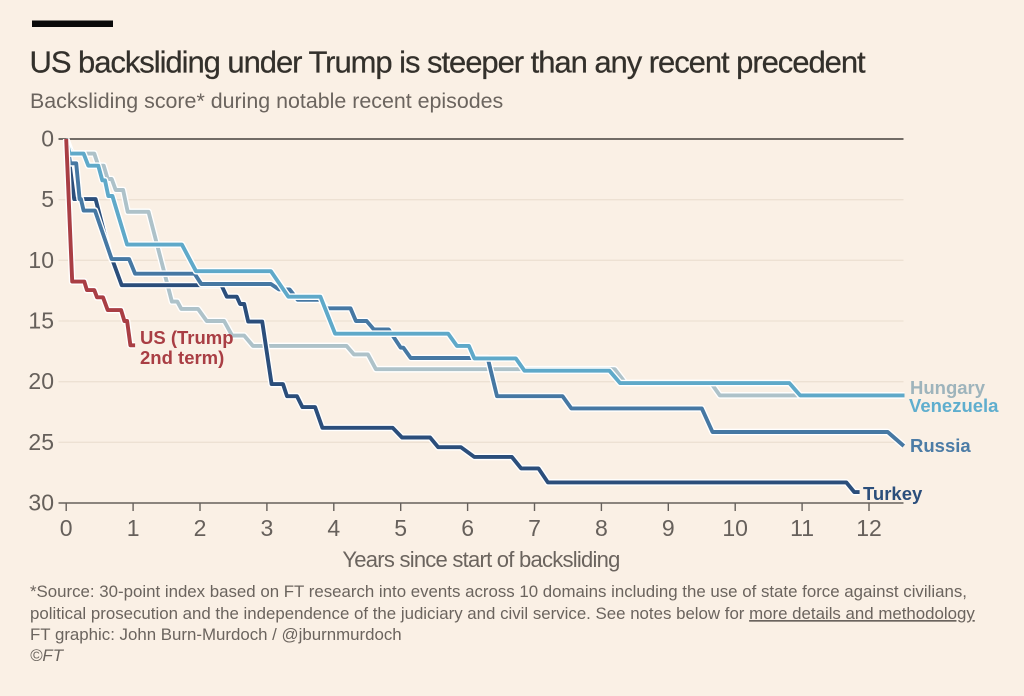 The image size is (1024, 696). What do you see at coordinates (467, 528) in the screenshot?
I see `svg-text: 6` at bounding box center [467, 528].